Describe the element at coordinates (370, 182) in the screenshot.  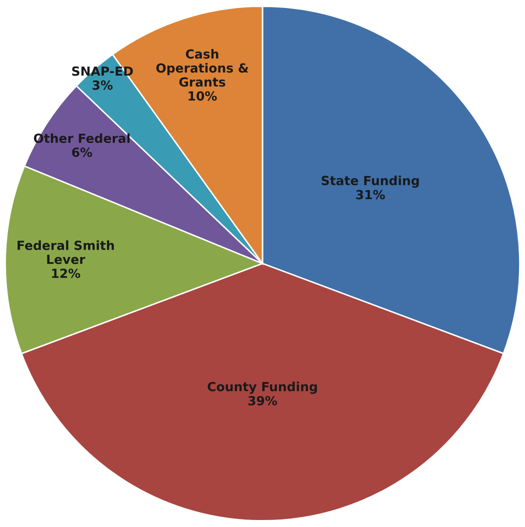
I see `slice-label: State Funding` at that location.